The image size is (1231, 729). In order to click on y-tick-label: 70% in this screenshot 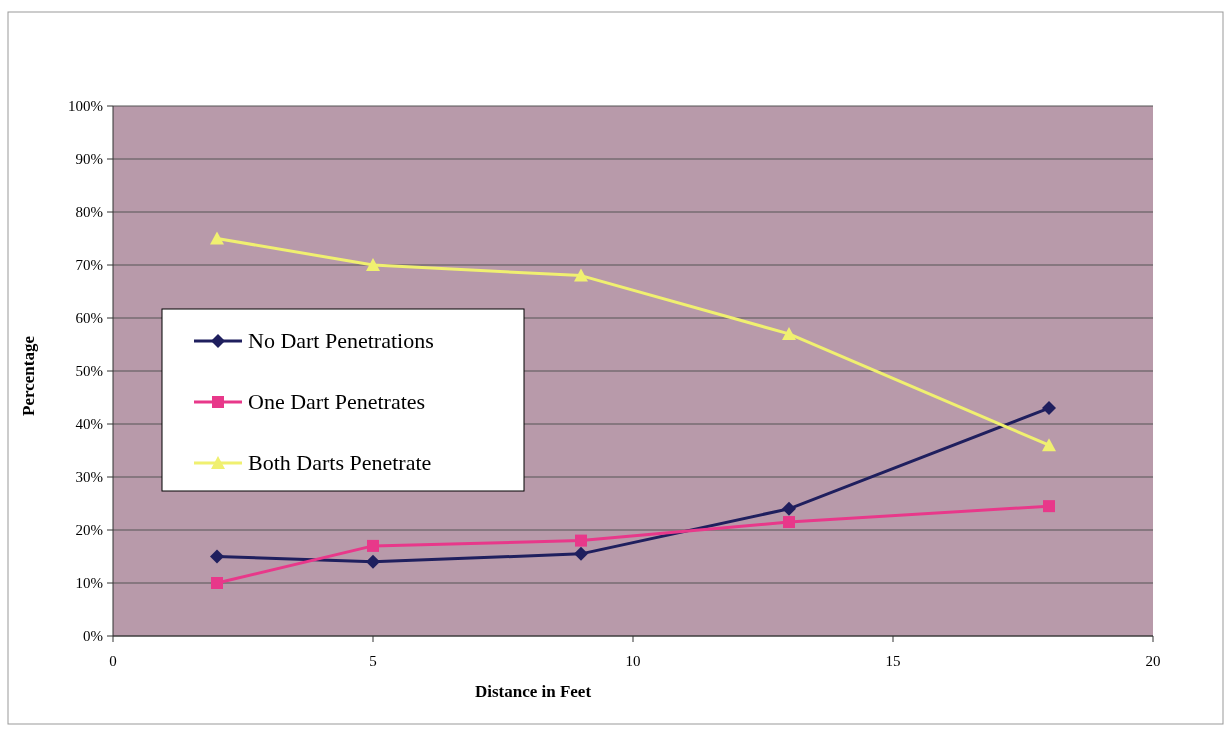, I will do `click(89, 265)`.